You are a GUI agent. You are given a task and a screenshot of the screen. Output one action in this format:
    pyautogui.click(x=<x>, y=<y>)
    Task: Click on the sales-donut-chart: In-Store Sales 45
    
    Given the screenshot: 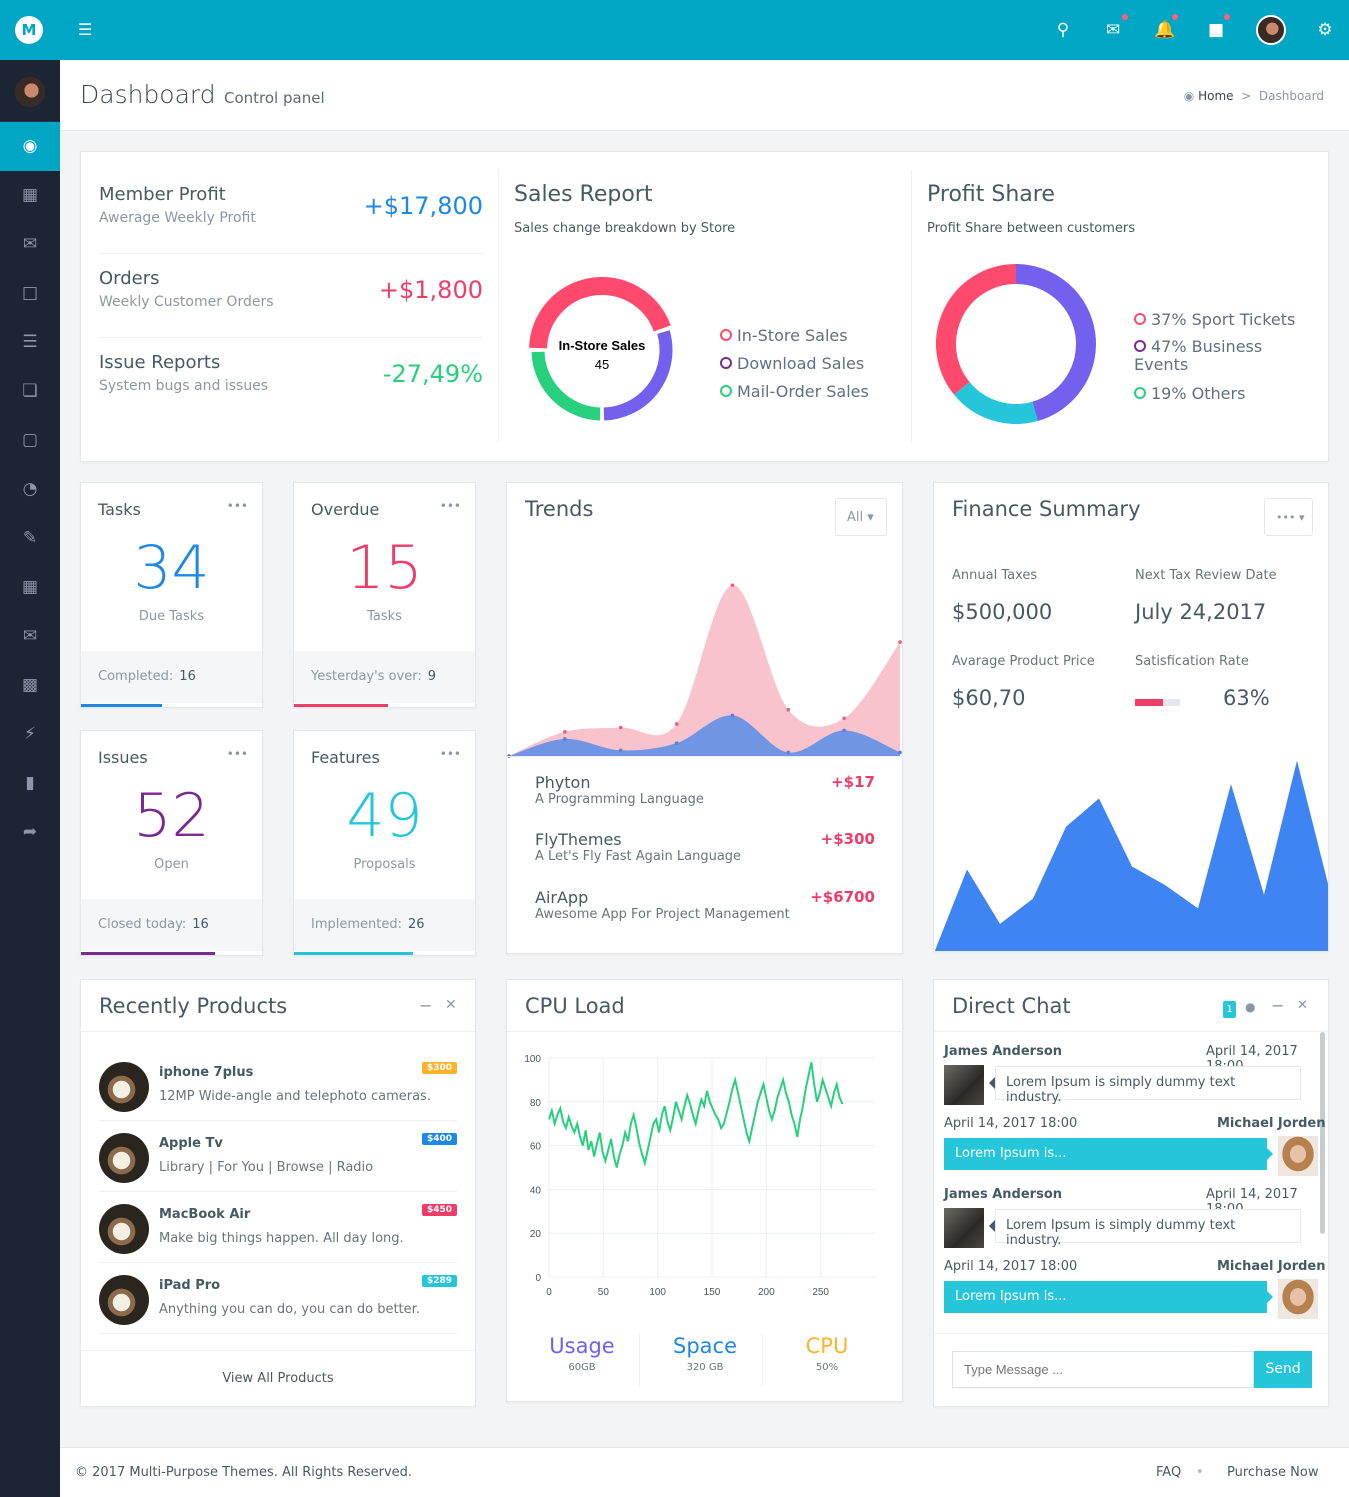 What is the action you would take?
    pyautogui.click(x=601, y=349)
    